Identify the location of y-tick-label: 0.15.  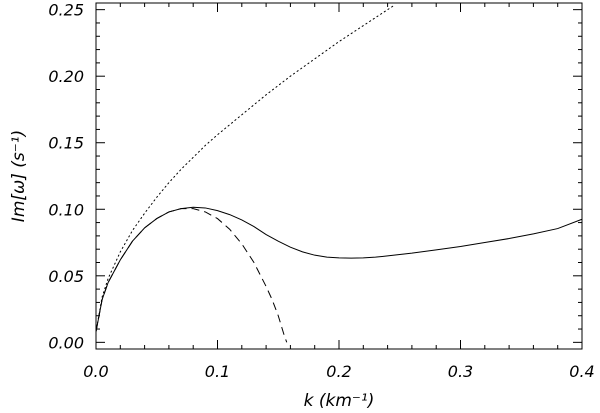
(66, 143).